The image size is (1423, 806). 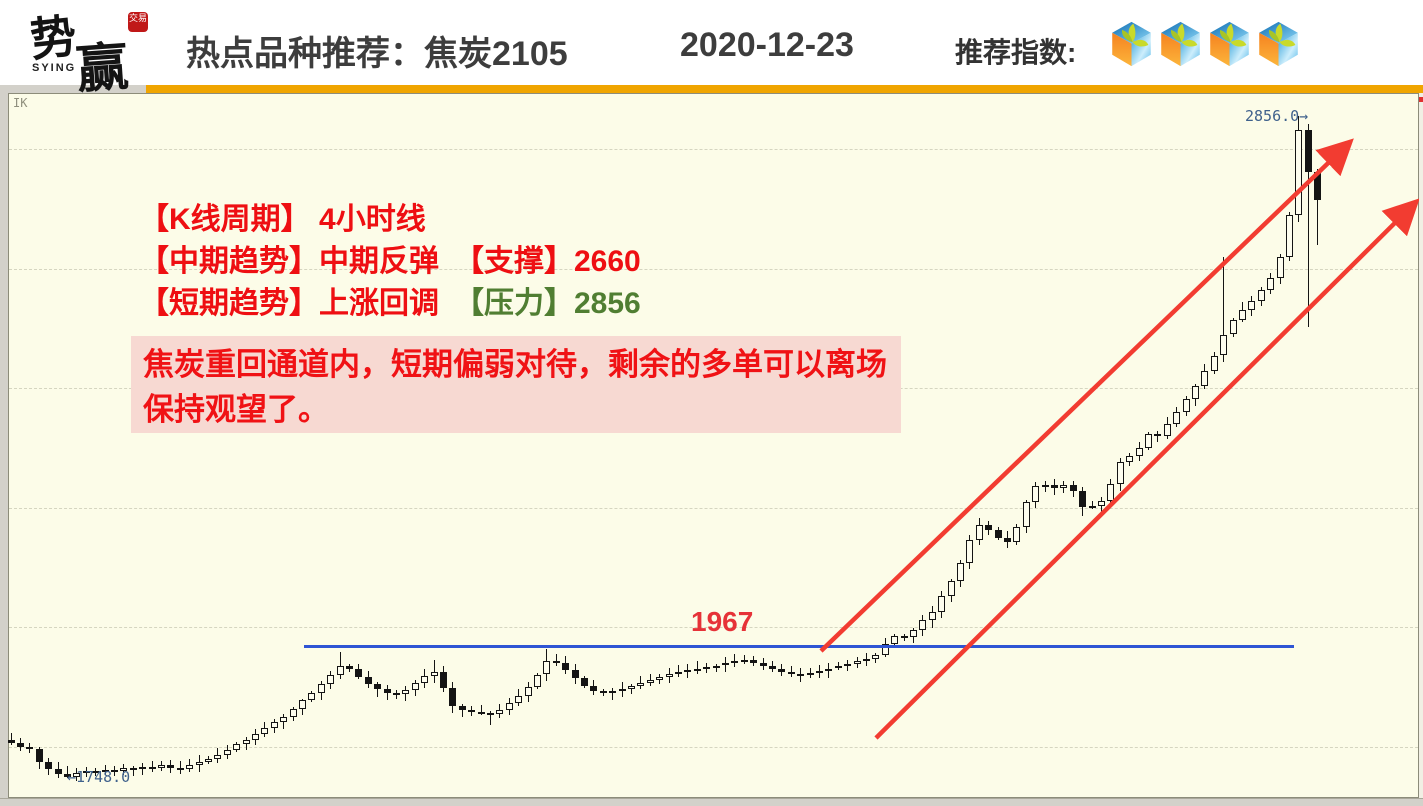 What do you see at coordinates (54, 68) in the screenshot?
I see `logo-subtext: SYING` at bounding box center [54, 68].